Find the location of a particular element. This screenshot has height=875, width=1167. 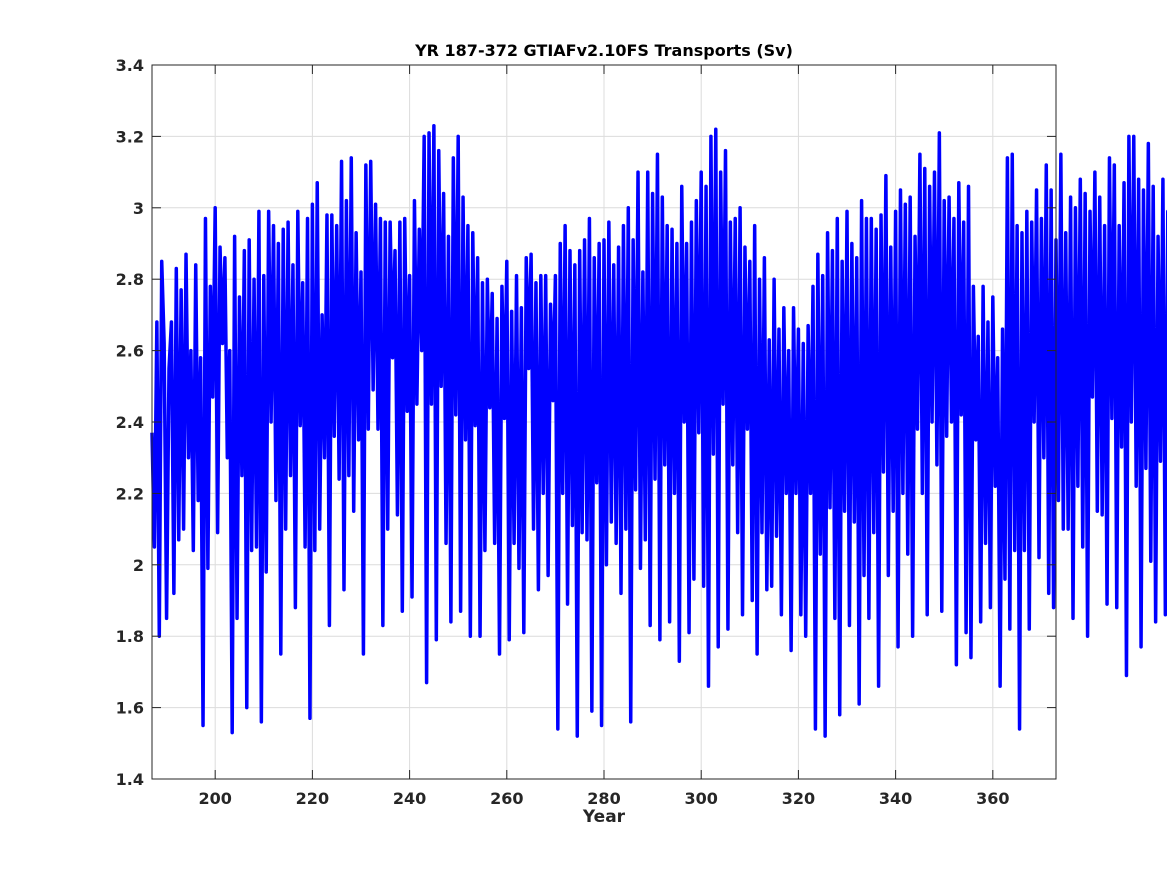

y-tick-label: 1.6 is located at coordinates (130, 708).